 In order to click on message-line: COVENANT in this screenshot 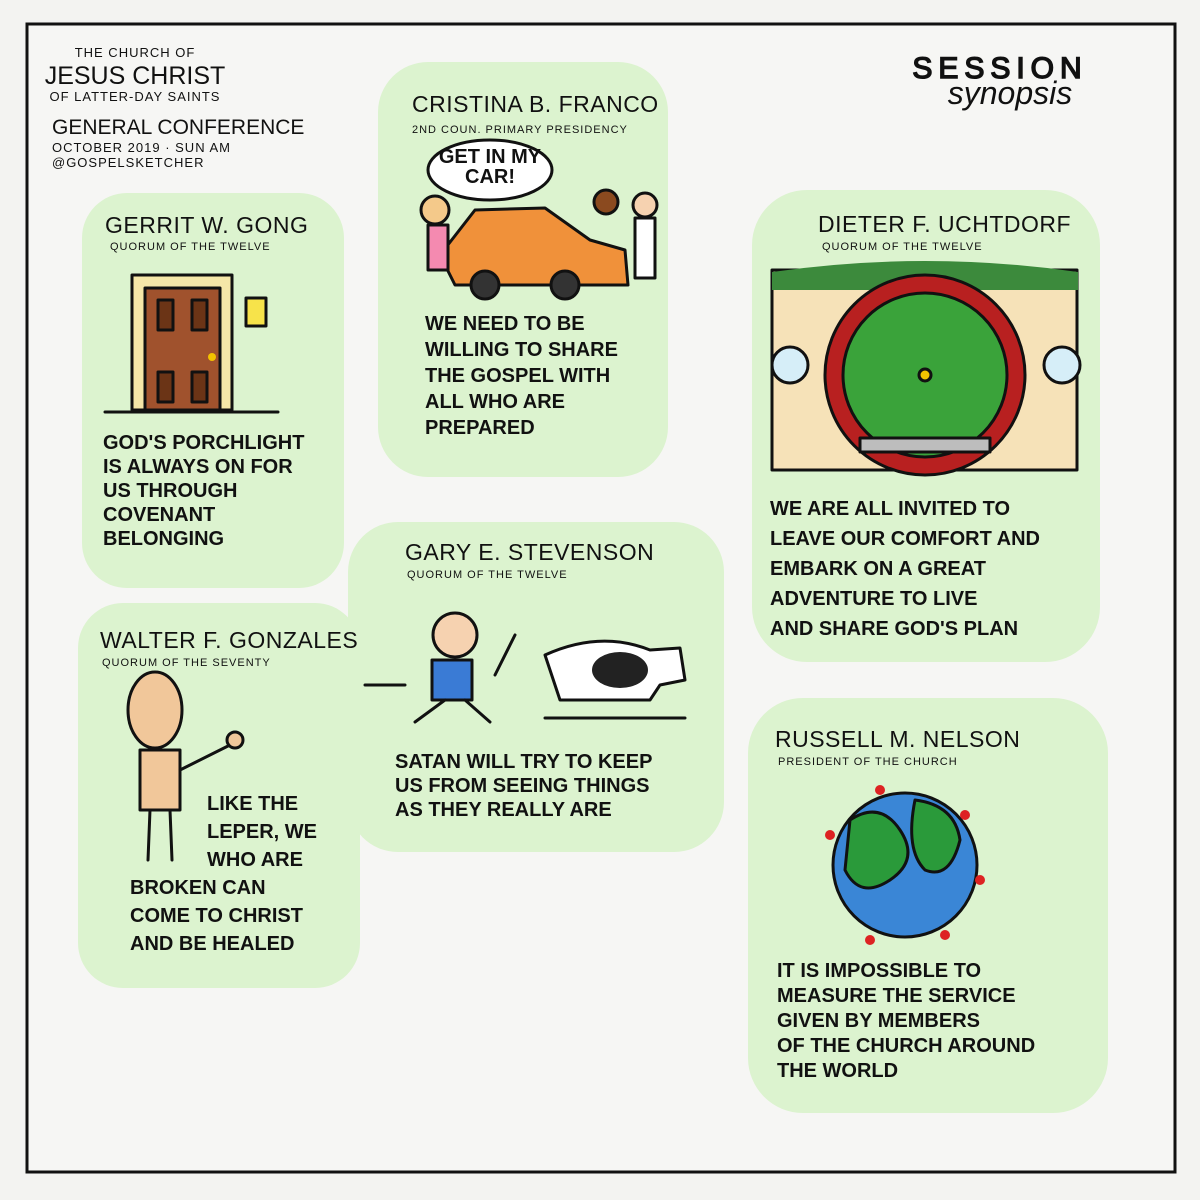, I will do `click(159, 515)`.